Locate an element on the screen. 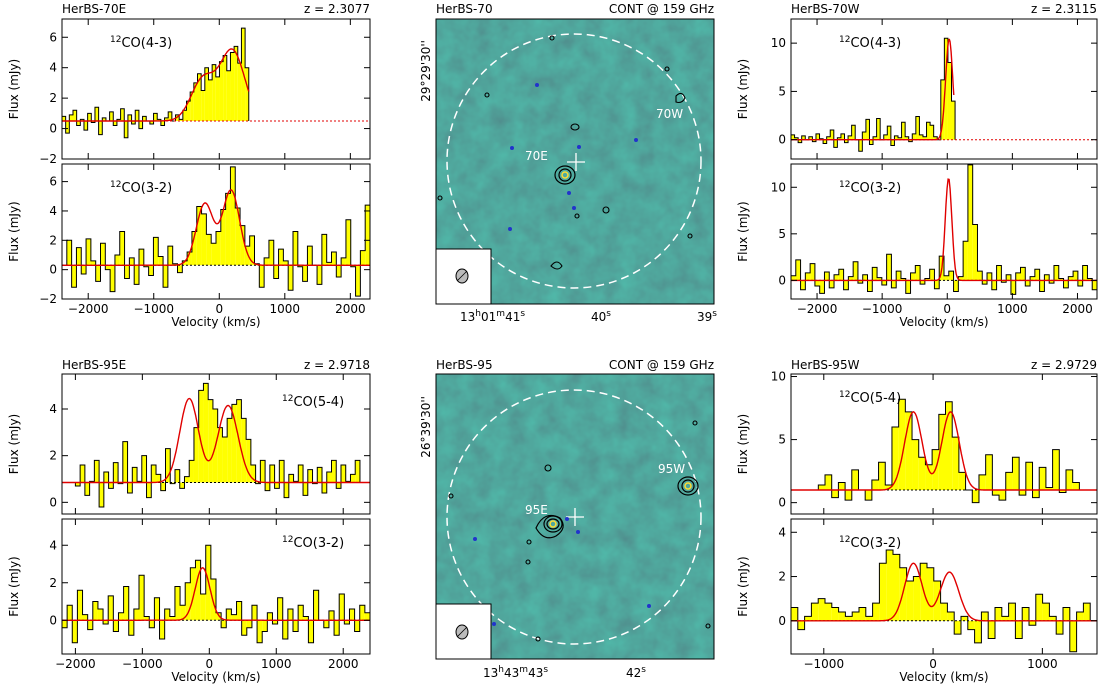 This screenshot has height=695, width=1105. x-tick-label: 1000 is located at coordinates (276, 664).